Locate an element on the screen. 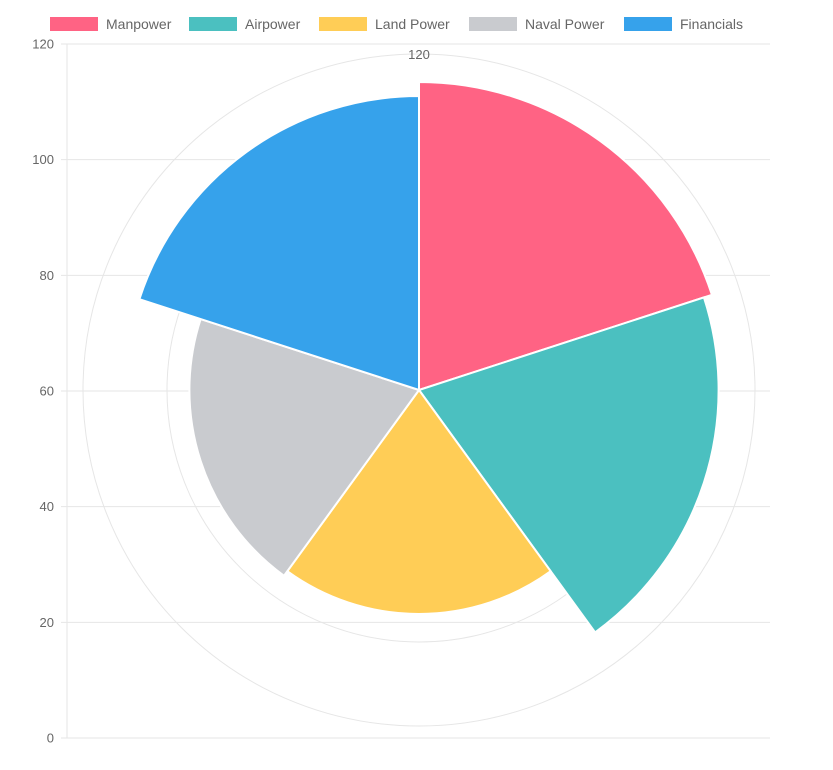  legend-item: Naval Power is located at coordinates (537, 24).